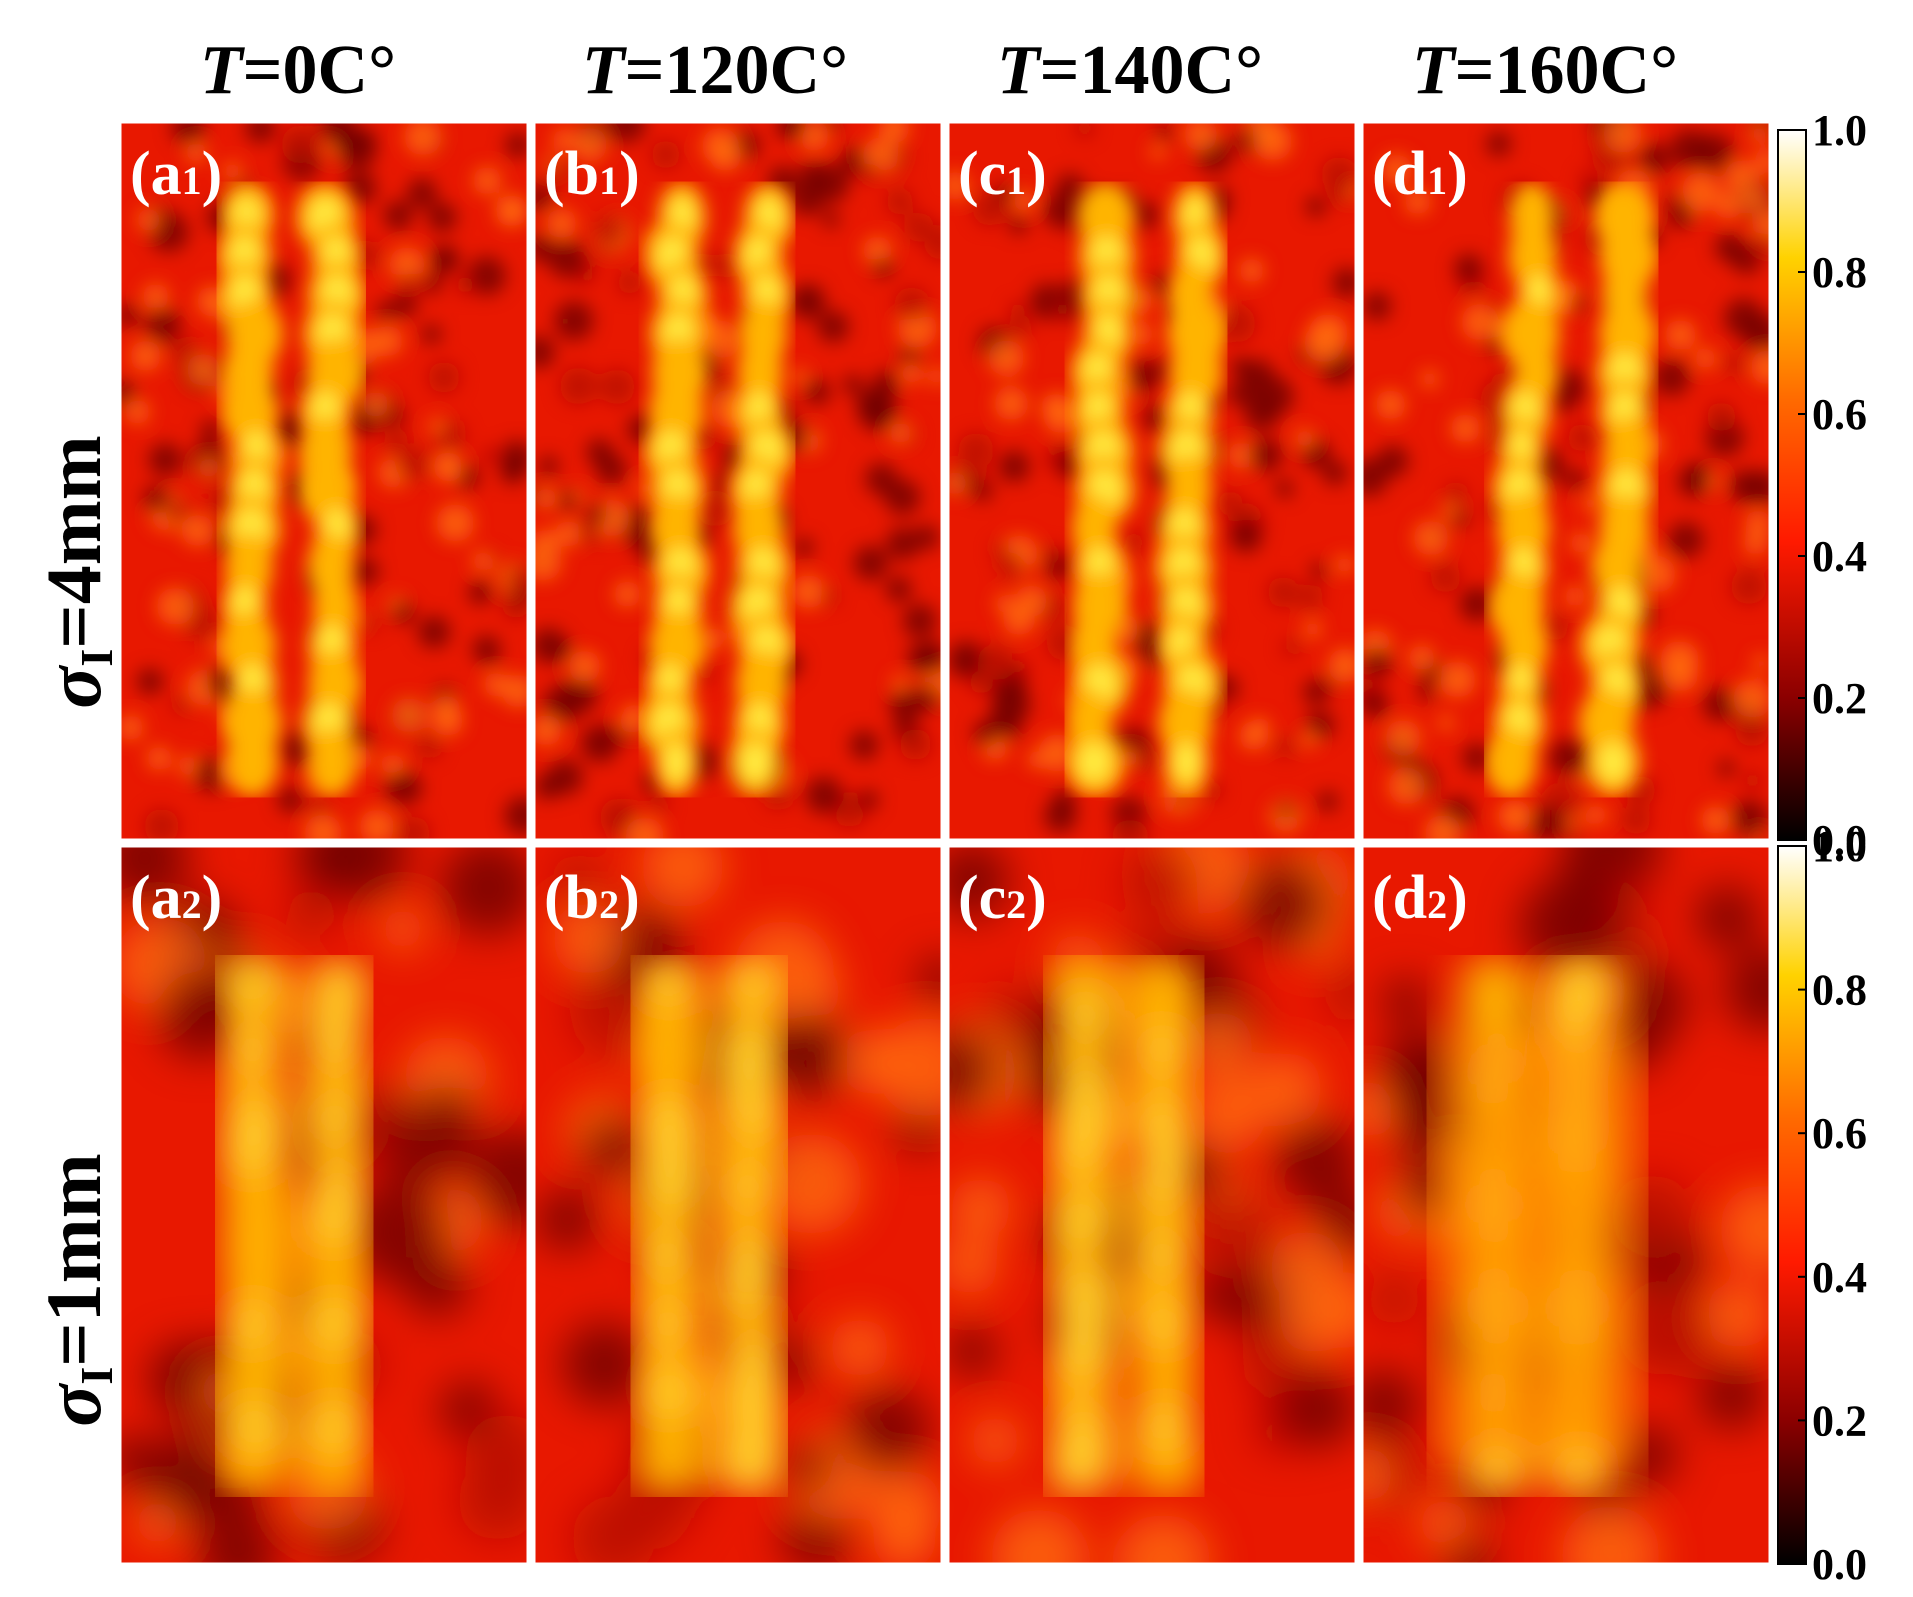 This screenshot has width=1913, height=1597. What do you see at coordinates (1002, 174) in the screenshot?
I see `panel-label: (c1)` at bounding box center [1002, 174].